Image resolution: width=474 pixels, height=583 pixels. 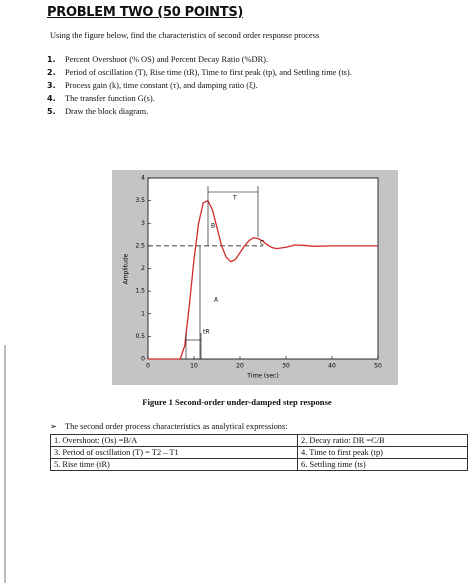 What do you see at coordinates (263, 279) in the screenshot?
I see `response-line` at bounding box center [263, 279].